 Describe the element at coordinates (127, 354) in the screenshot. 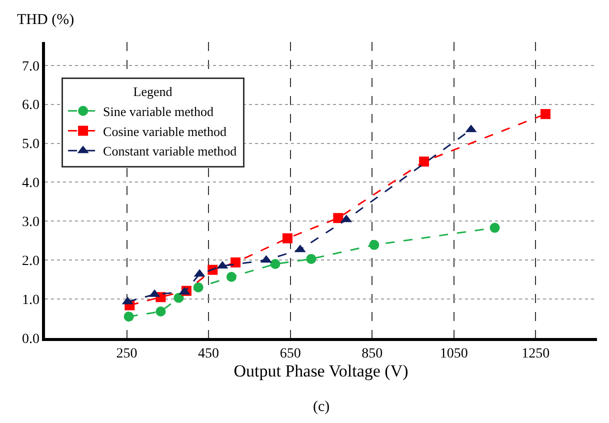

I see `x-tick-label: 250` at that location.